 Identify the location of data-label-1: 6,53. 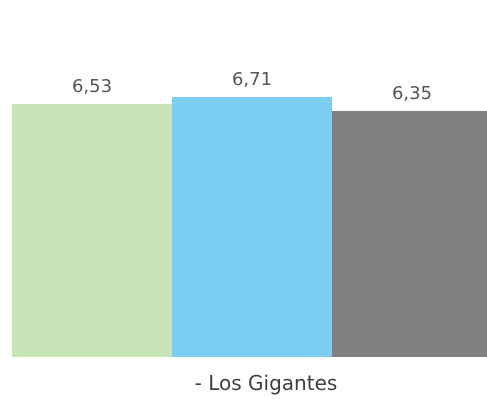
(92, 86).